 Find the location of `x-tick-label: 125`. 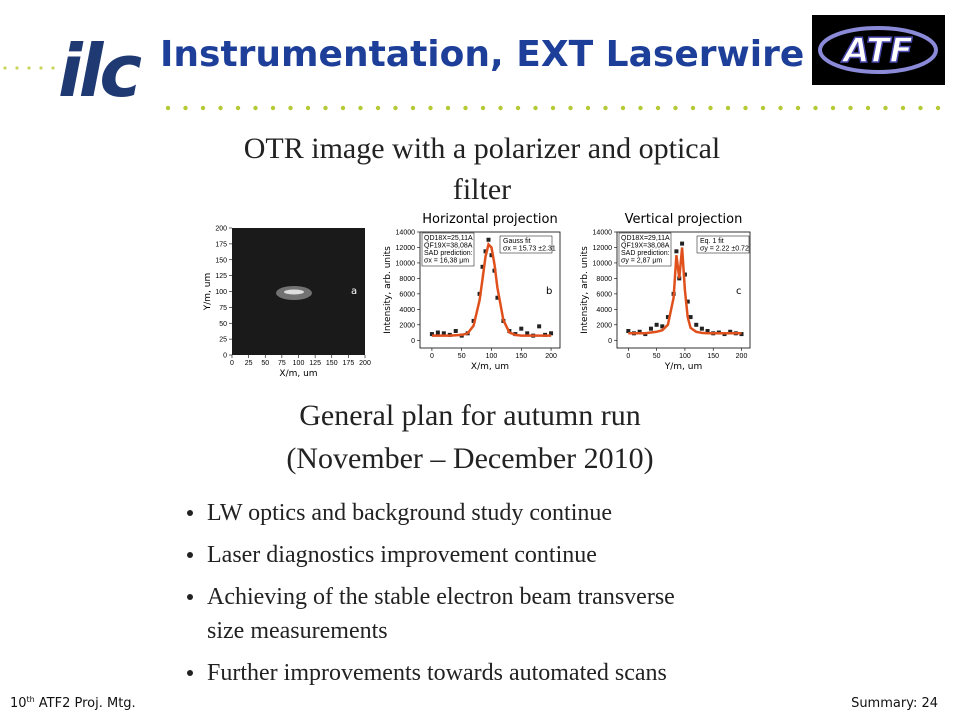

x-tick-label: 125 is located at coordinates (315, 363).